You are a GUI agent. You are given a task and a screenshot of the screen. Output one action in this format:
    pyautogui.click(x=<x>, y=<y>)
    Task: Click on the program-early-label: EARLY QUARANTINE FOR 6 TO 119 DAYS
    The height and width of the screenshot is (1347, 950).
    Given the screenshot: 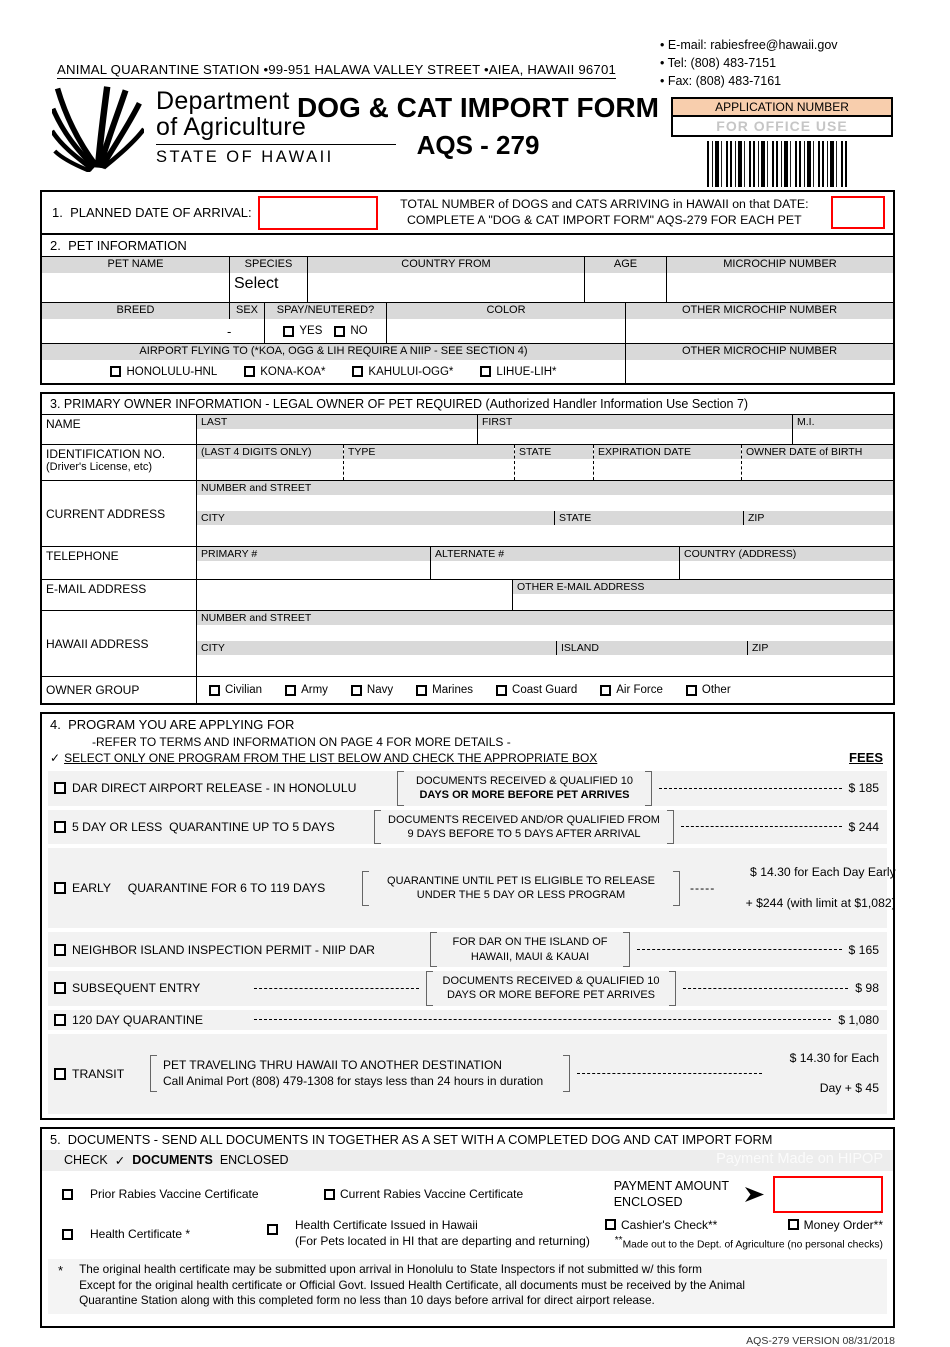 What is the action you would take?
    pyautogui.click(x=199, y=888)
    